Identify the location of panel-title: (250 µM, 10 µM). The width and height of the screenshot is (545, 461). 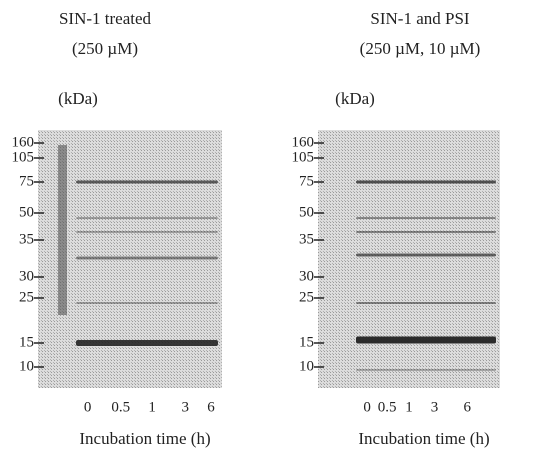
(420, 48).